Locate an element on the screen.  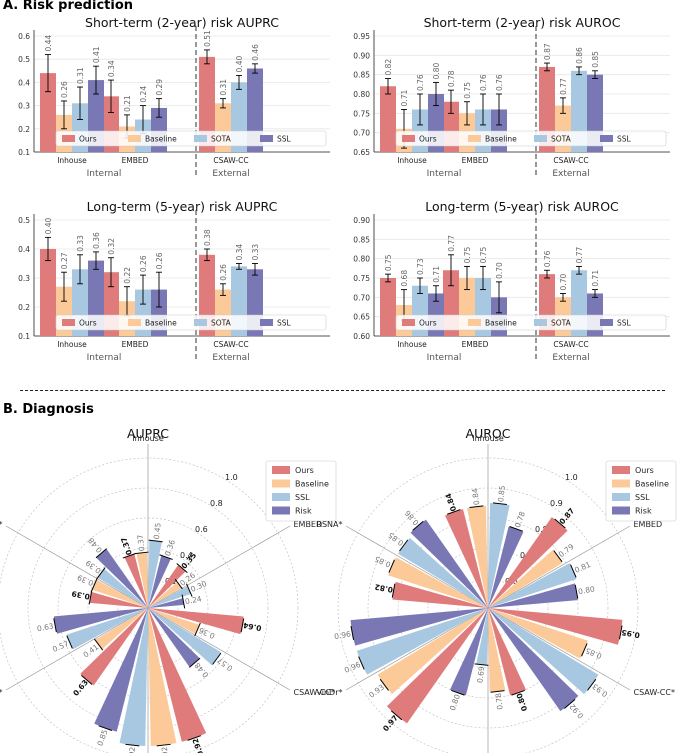
data-label: 0.44 is located at coordinates (48, 43).